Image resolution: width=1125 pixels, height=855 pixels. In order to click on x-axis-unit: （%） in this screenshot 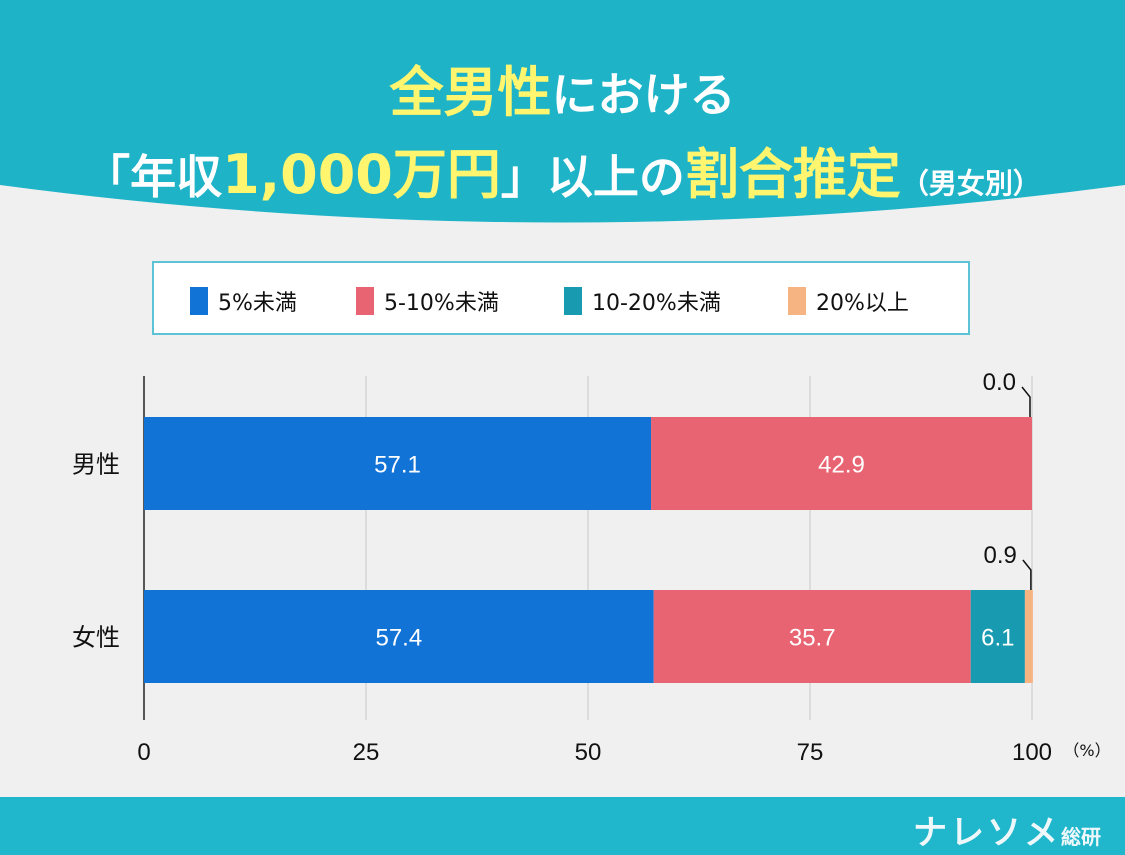, I will do `click(1086, 750)`.